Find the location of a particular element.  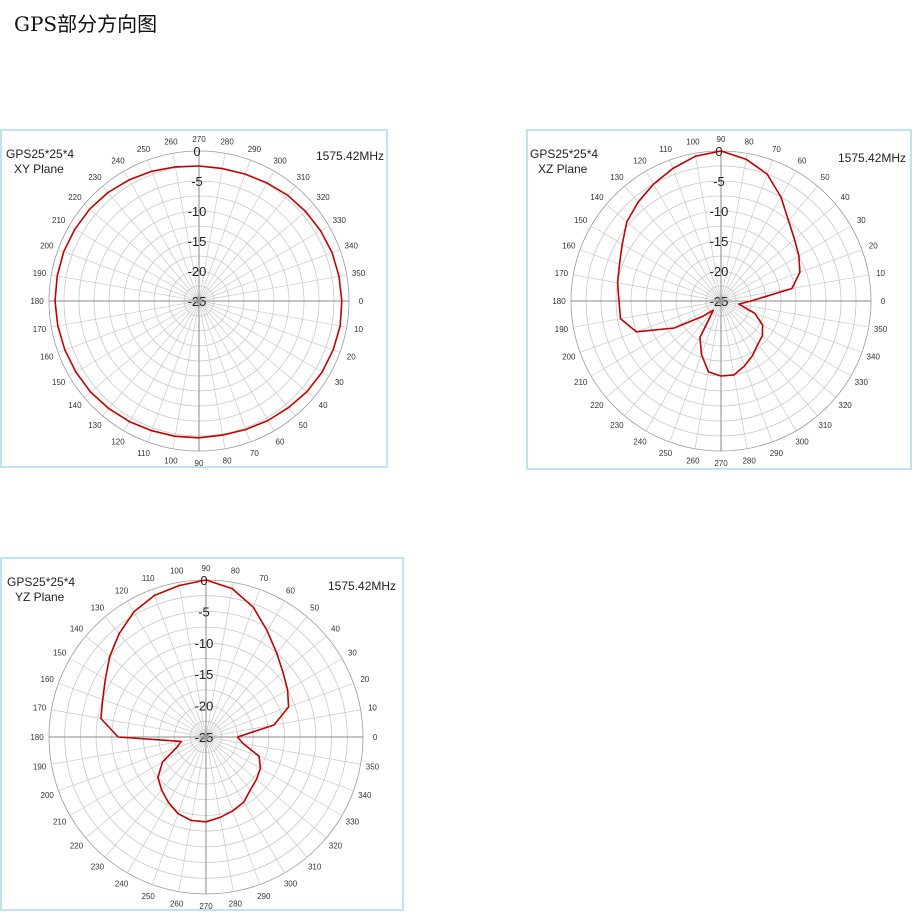

radial-tick-label: -5 is located at coordinates (204, 611).